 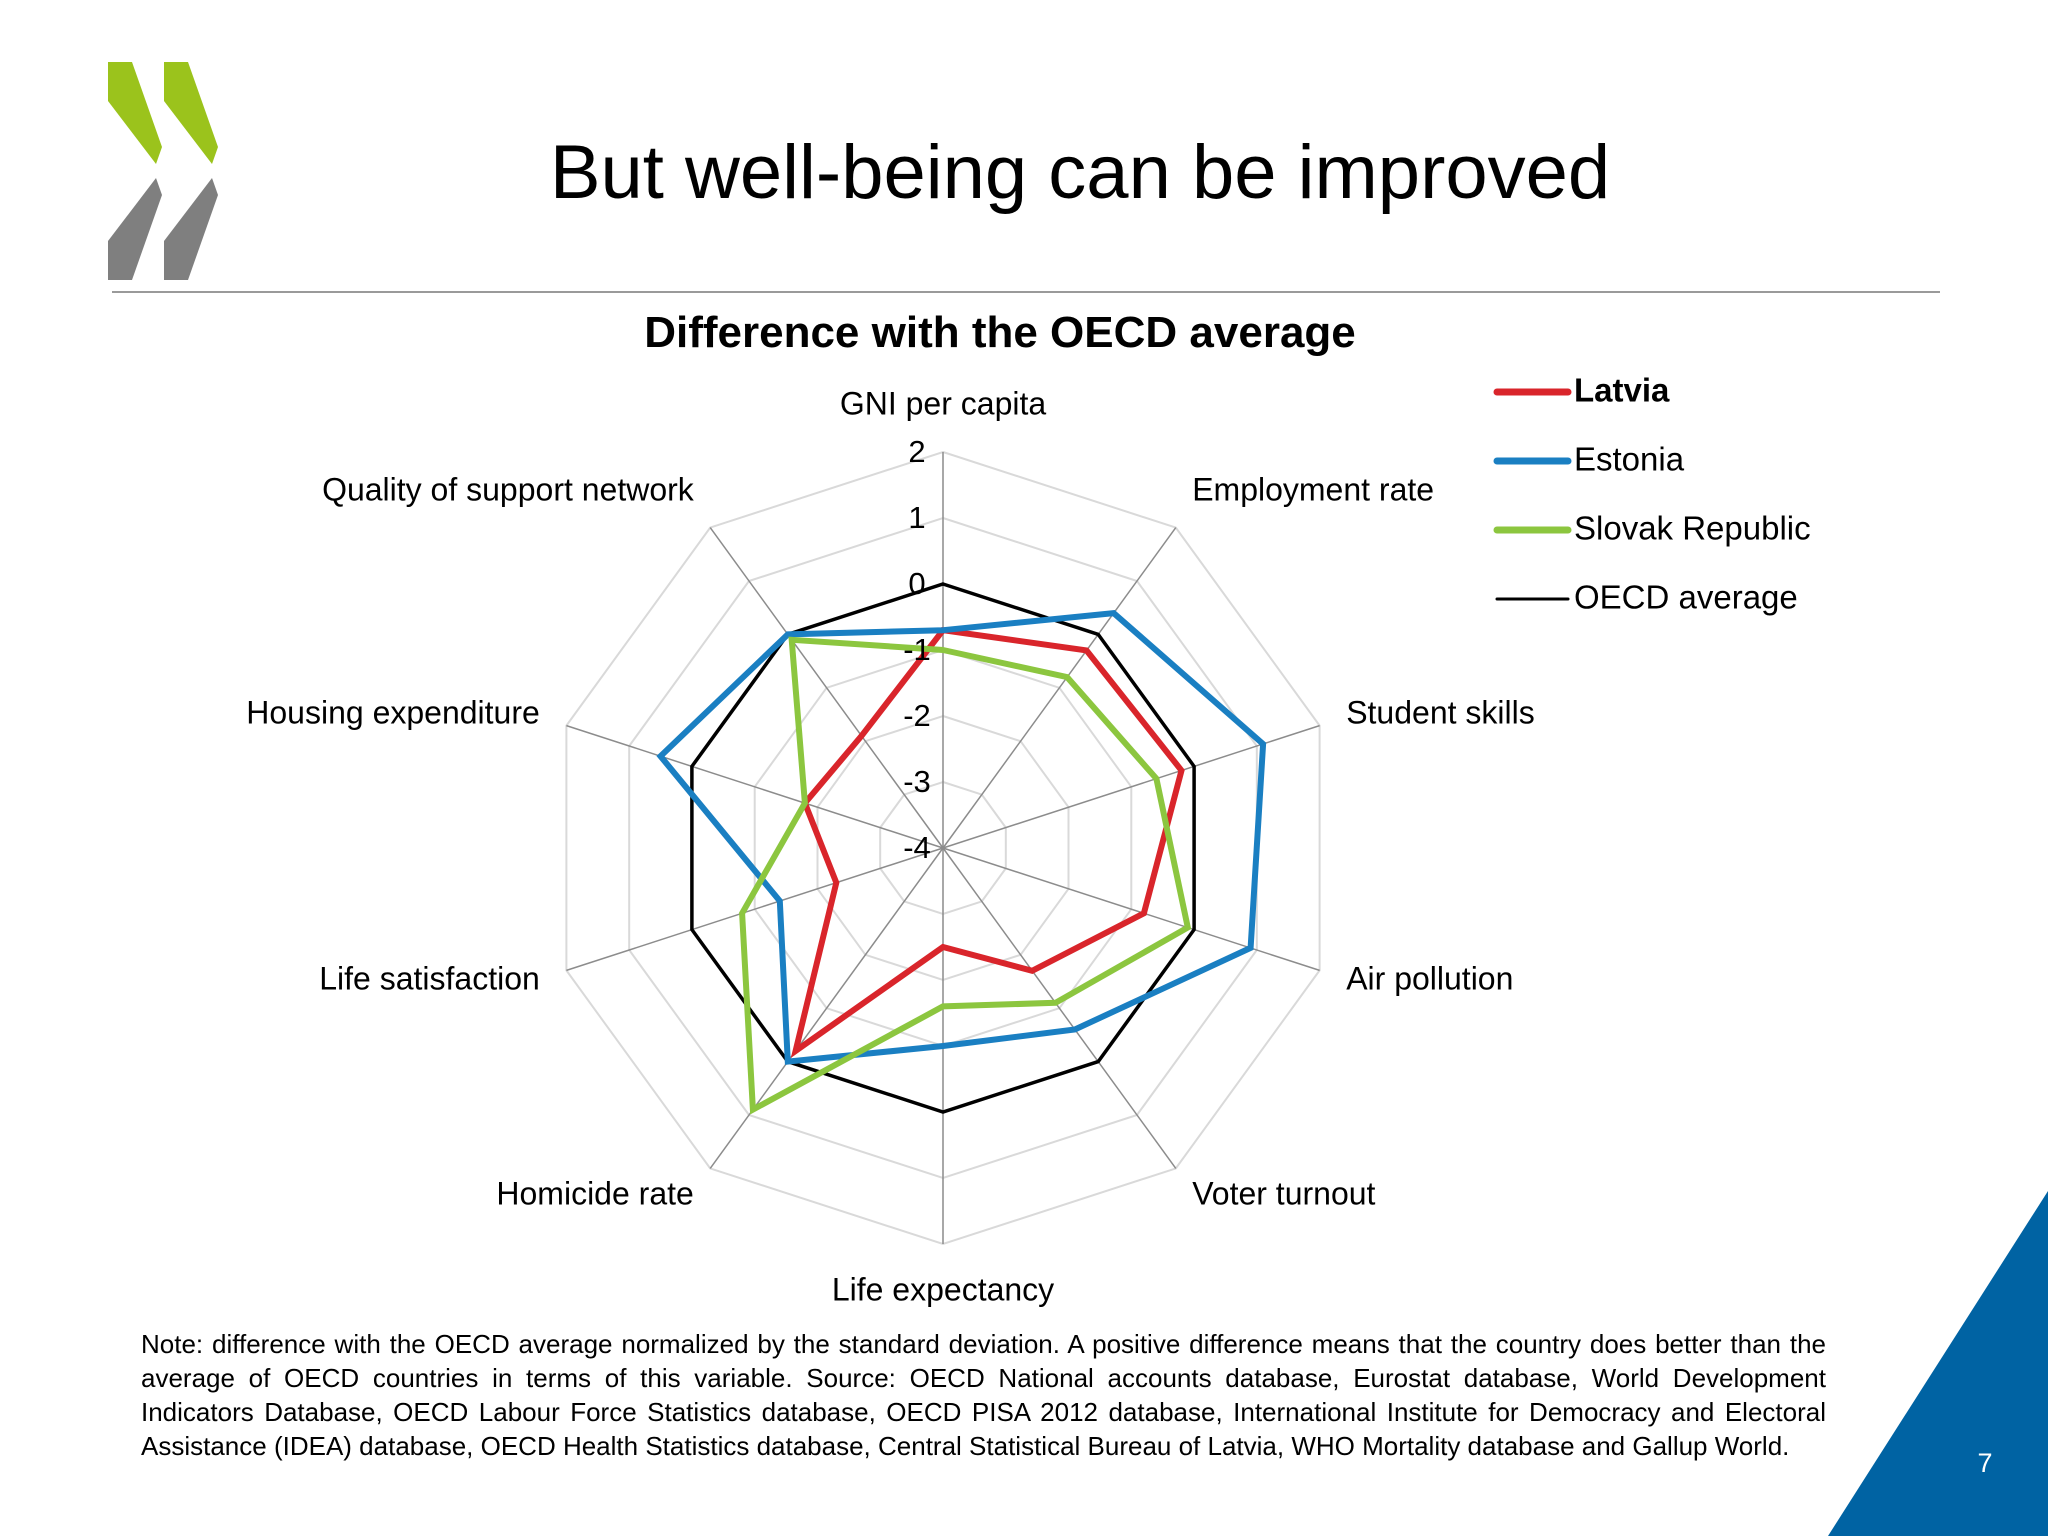 I want to click on tick-label-3: -3, so click(x=917, y=781).